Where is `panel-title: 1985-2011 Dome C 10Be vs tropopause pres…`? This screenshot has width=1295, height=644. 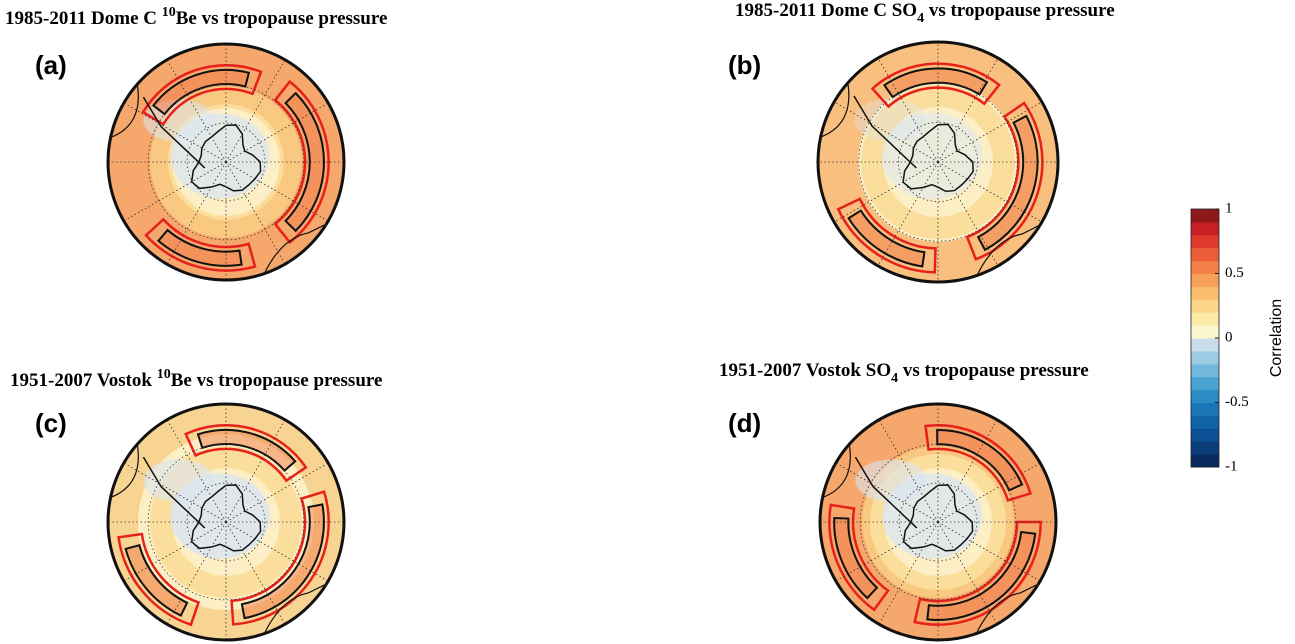
panel-title: 1985-2011 Dome C 10Be vs tropopause pres… is located at coordinates (196, 17).